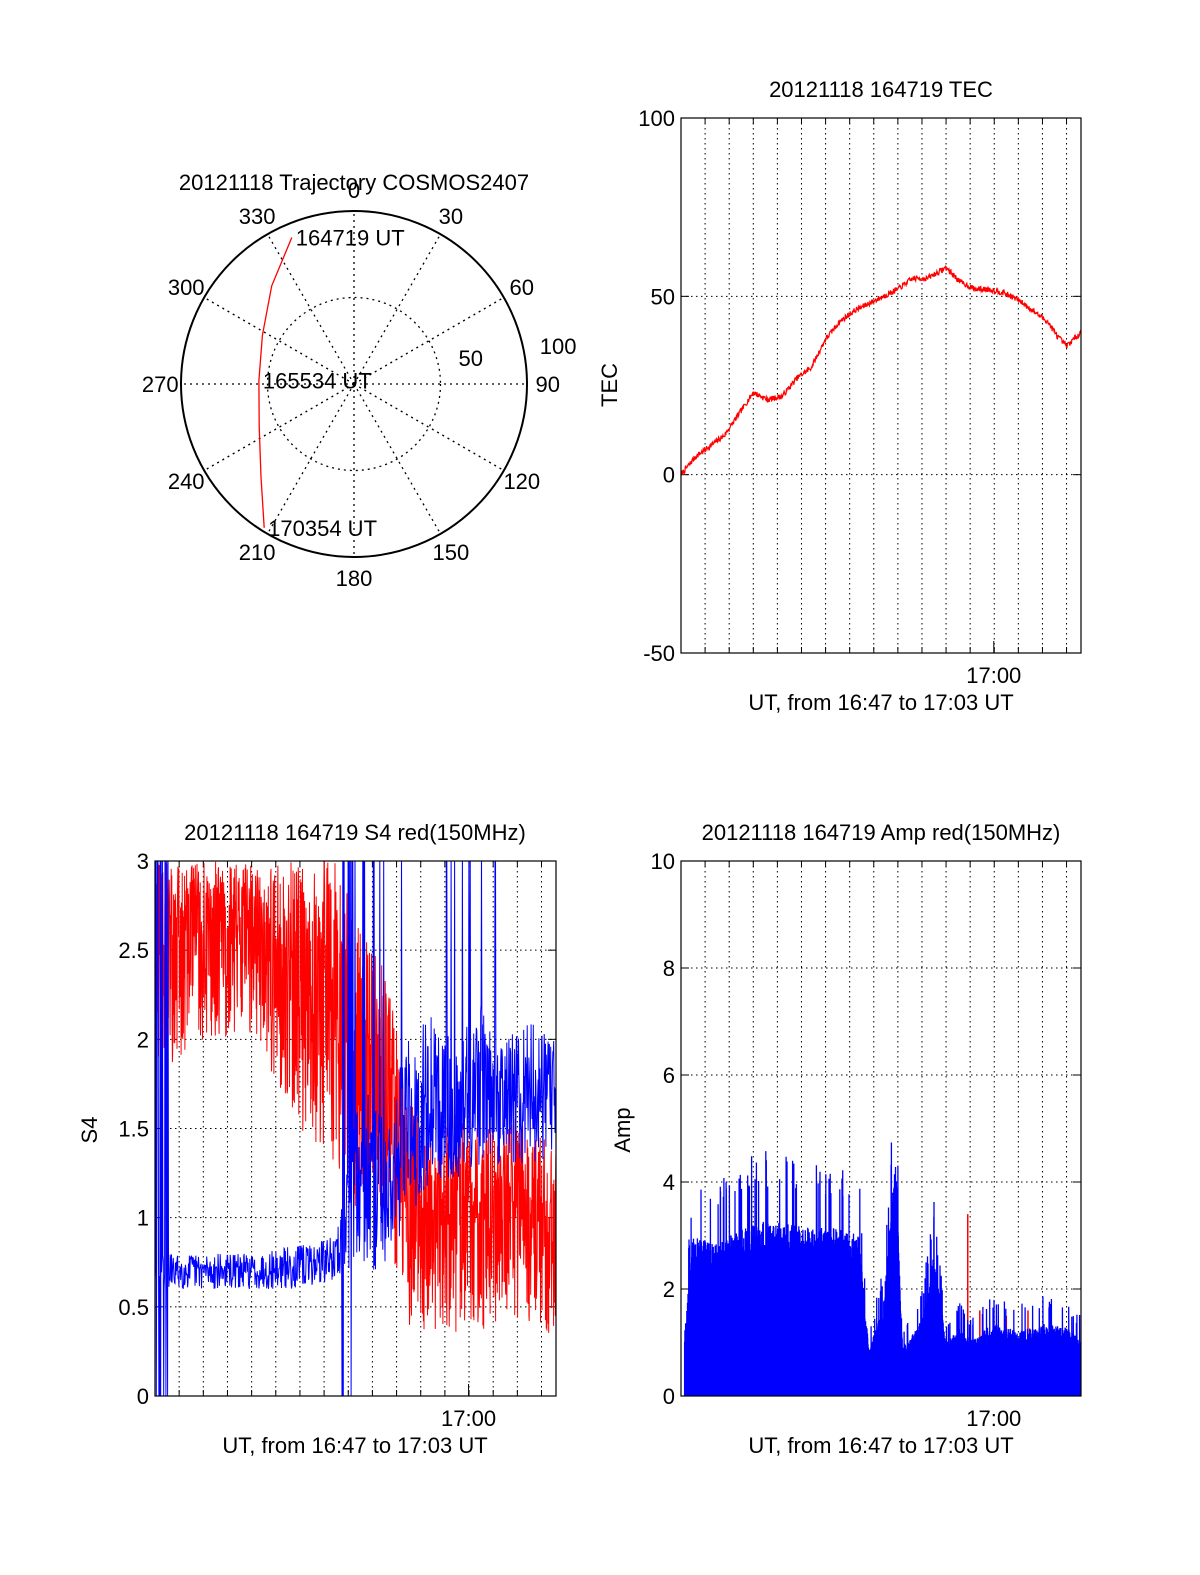 The width and height of the screenshot is (1200, 1575). What do you see at coordinates (522, 287) in the screenshot?
I see `azimuth-label: 60` at bounding box center [522, 287].